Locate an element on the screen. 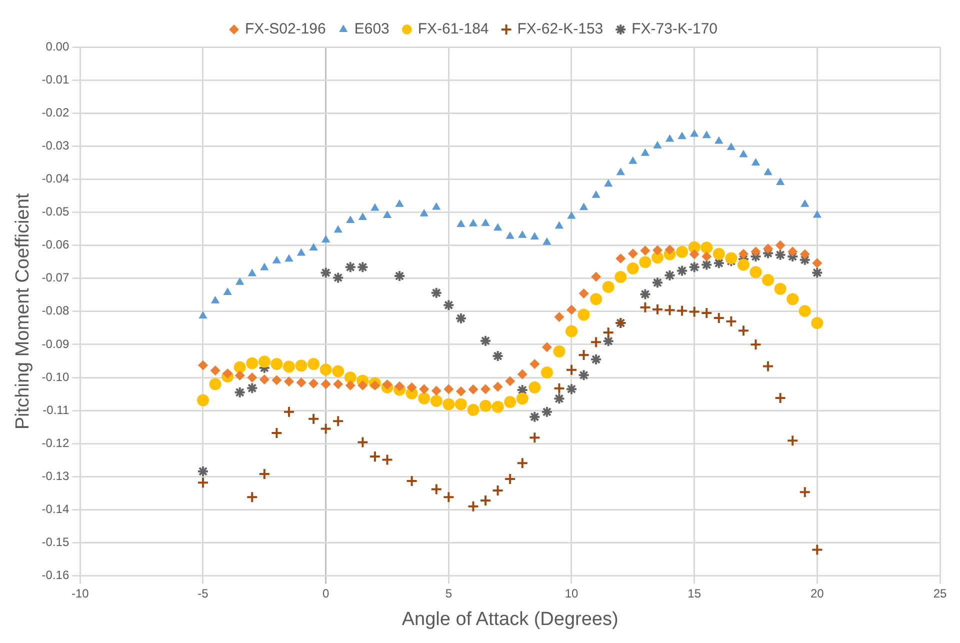 The width and height of the screenshot is (960, 643). x-axis-title: Angle of Attack (Degrees) is located at coordinates (510, 619).